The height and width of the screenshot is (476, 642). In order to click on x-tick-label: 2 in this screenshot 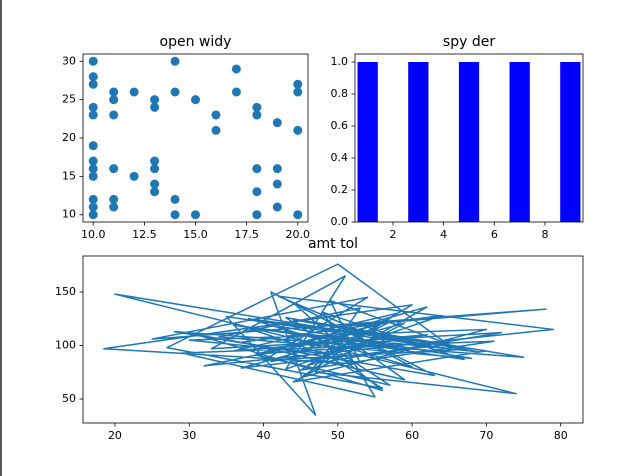, I will do `click(393, 234)`.